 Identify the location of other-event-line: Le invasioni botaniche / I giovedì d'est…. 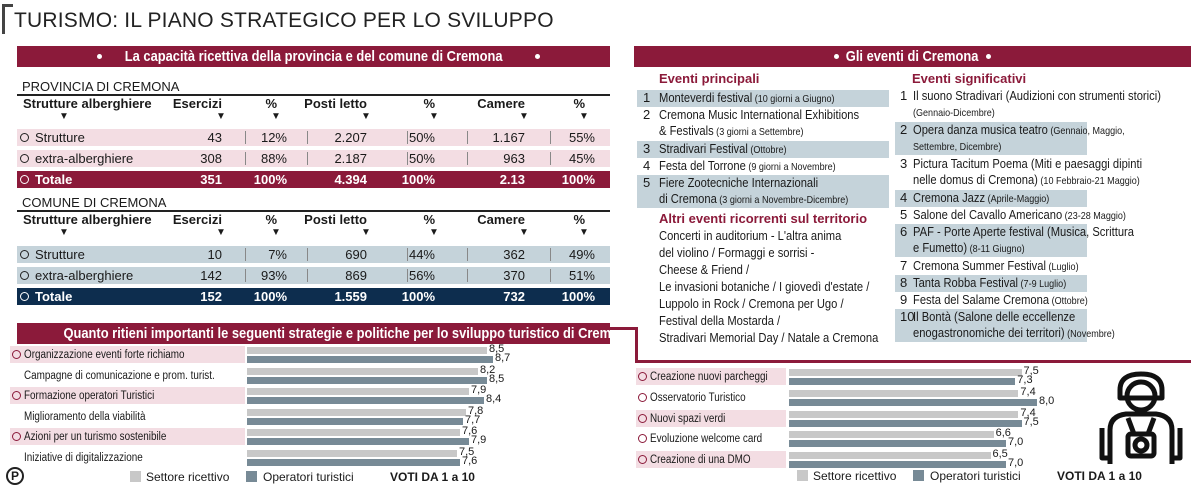
(781, 287).